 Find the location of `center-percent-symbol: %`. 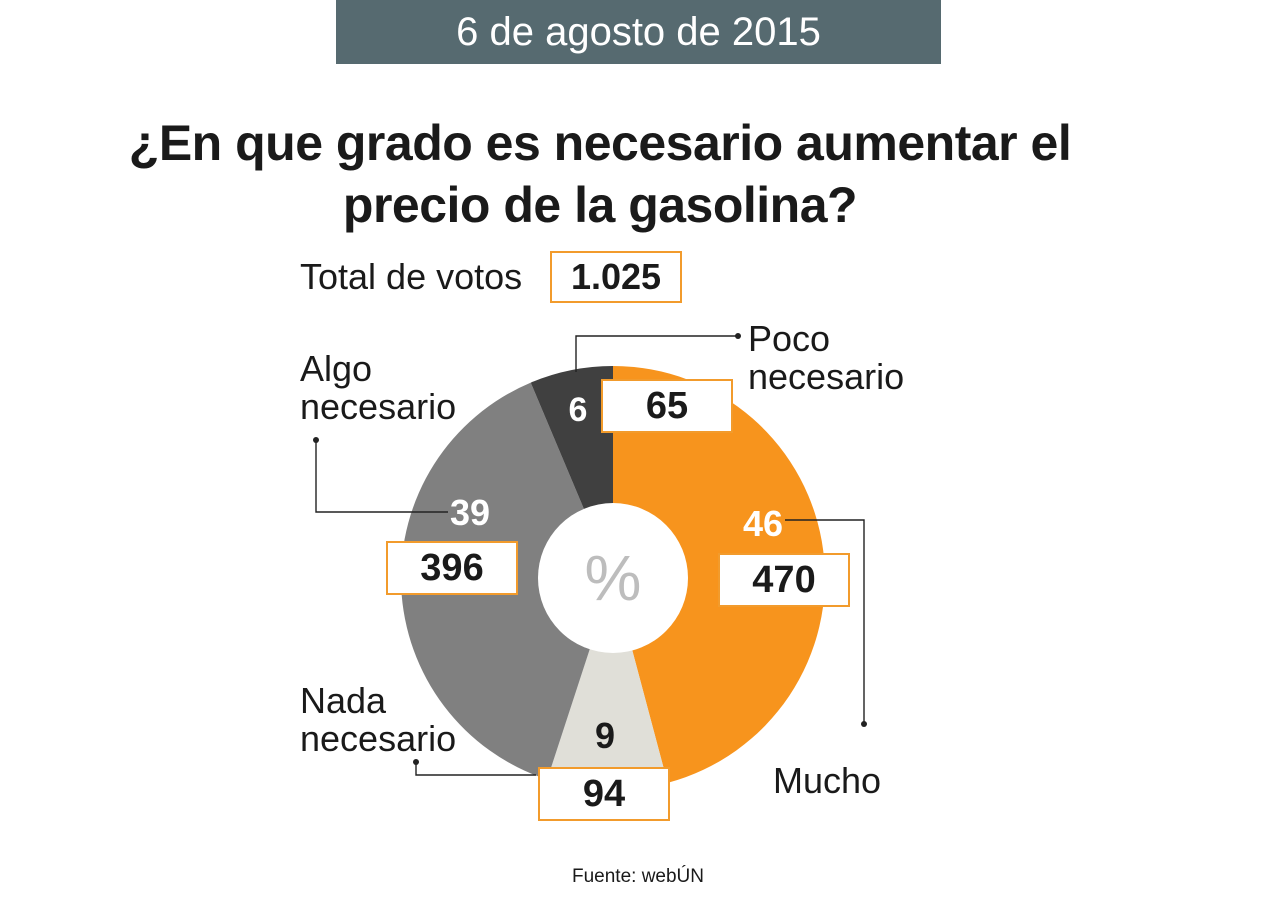

center-percent-symbol: % is located at coordinates (613, 578).